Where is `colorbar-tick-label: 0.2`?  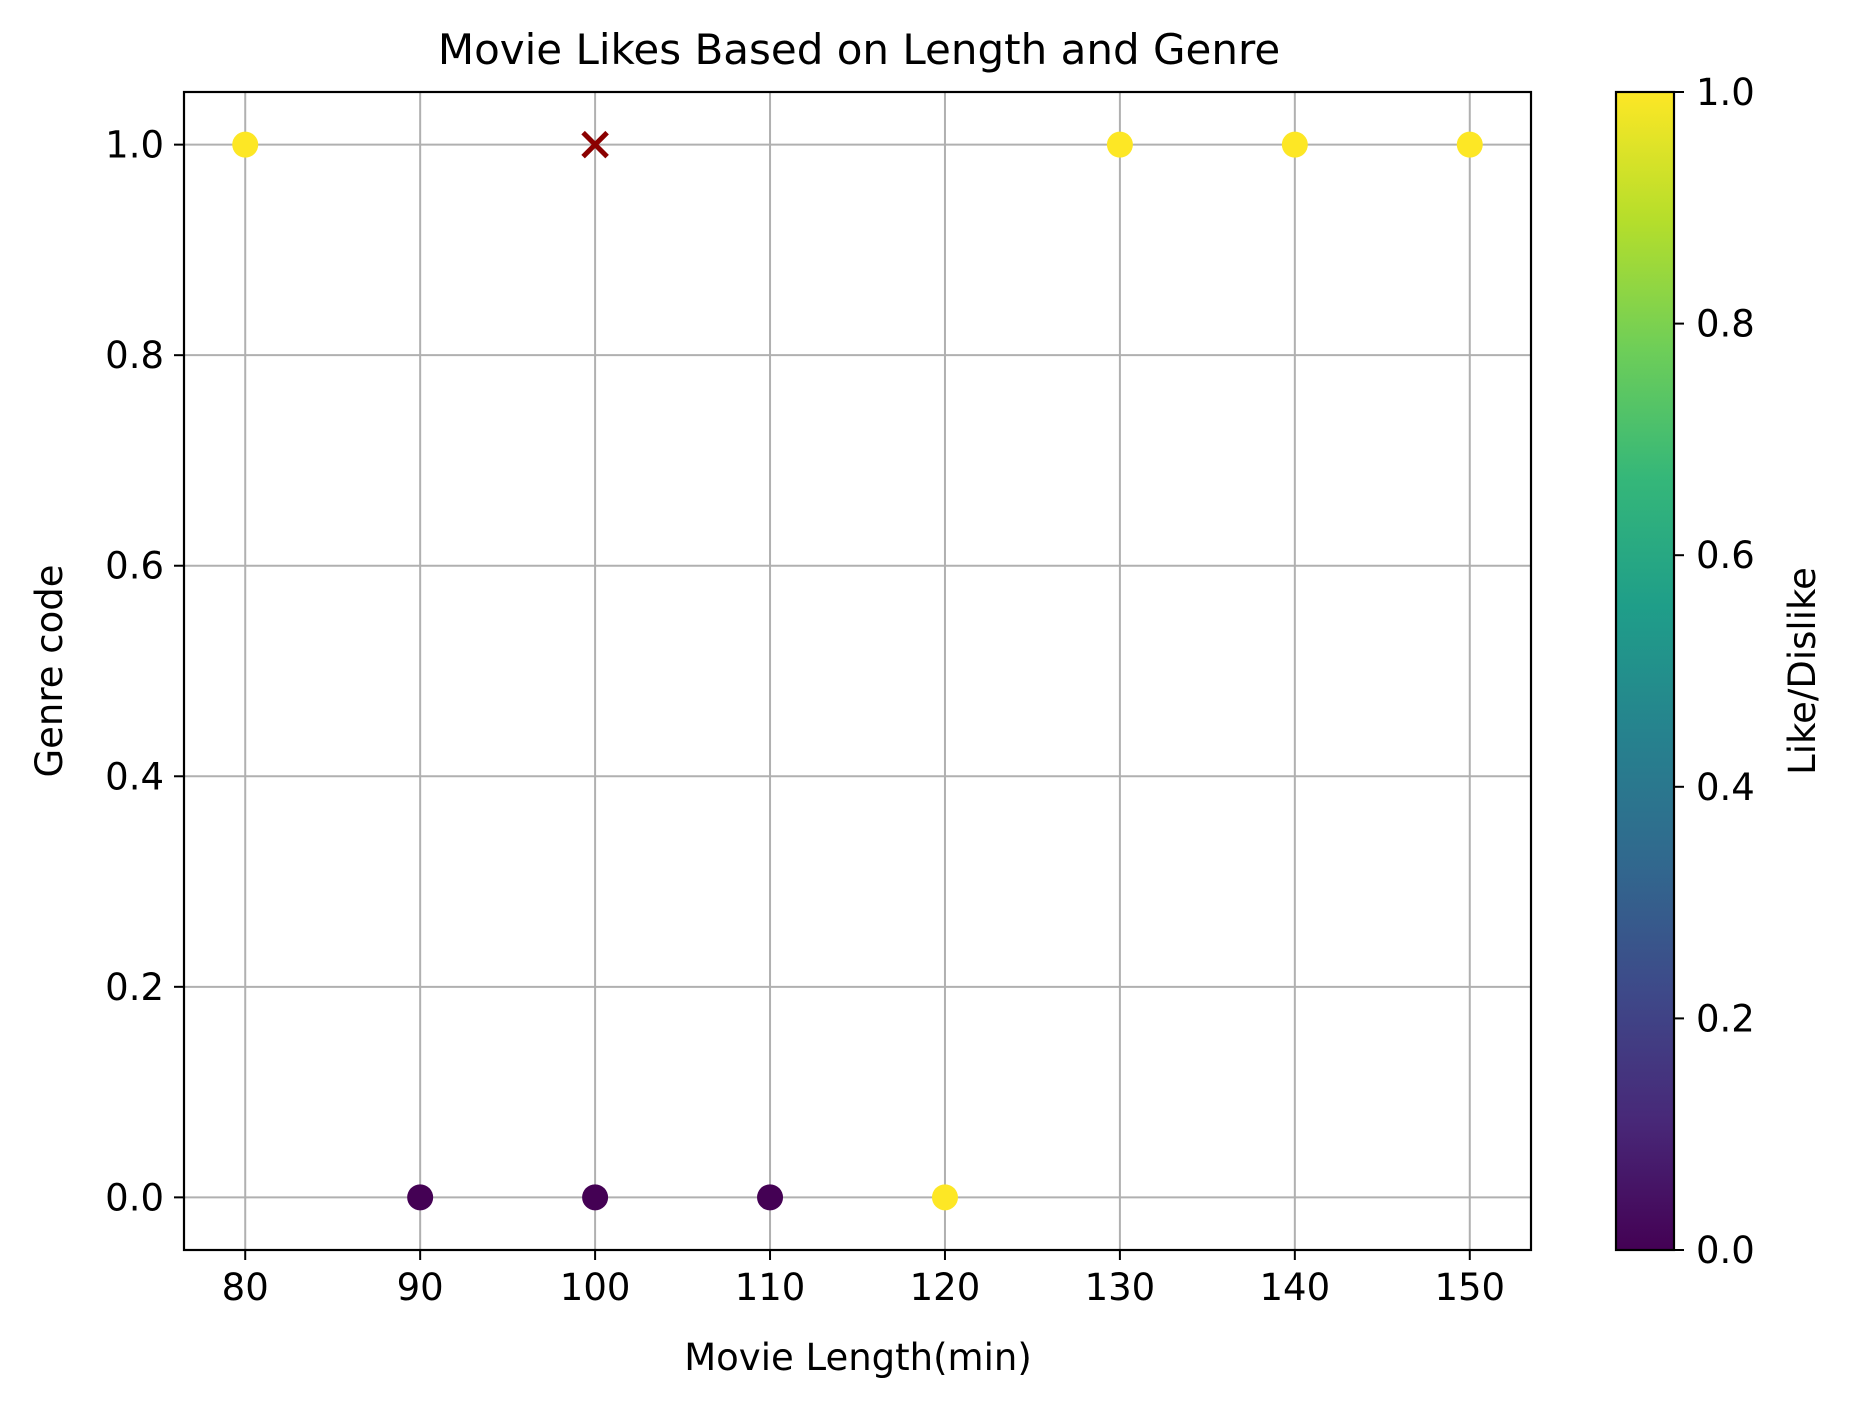
colorbar-tick-label: 0.2 is located at coordinates (1725, 1018).